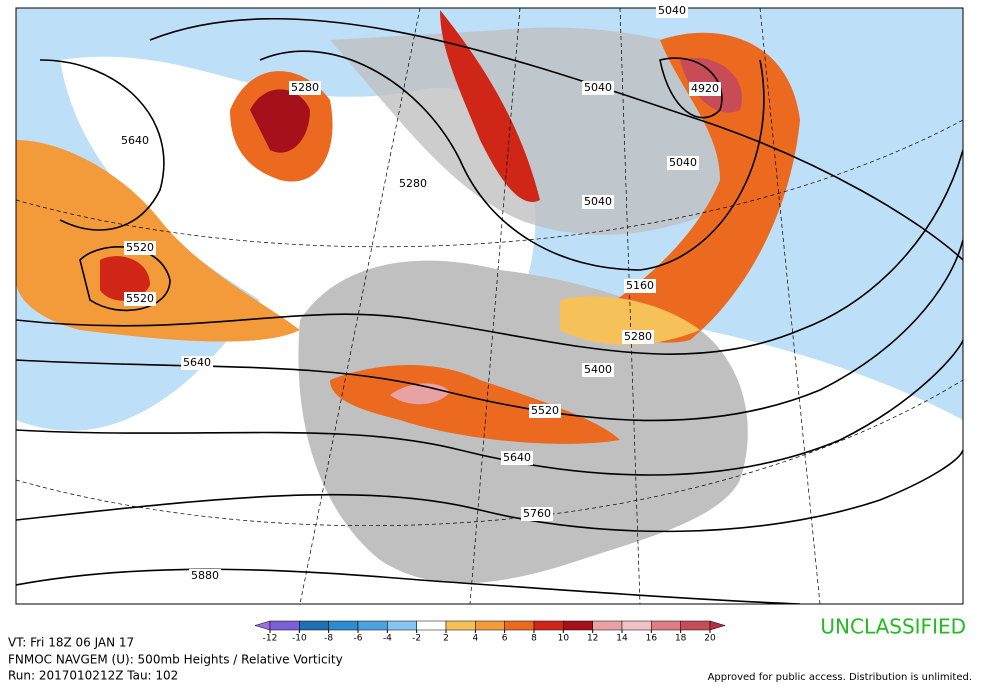 Image resolution: width=1001 pixels, height=699 pixels. I want to click on colorbar-tick-label: -6, so click(358, 639).